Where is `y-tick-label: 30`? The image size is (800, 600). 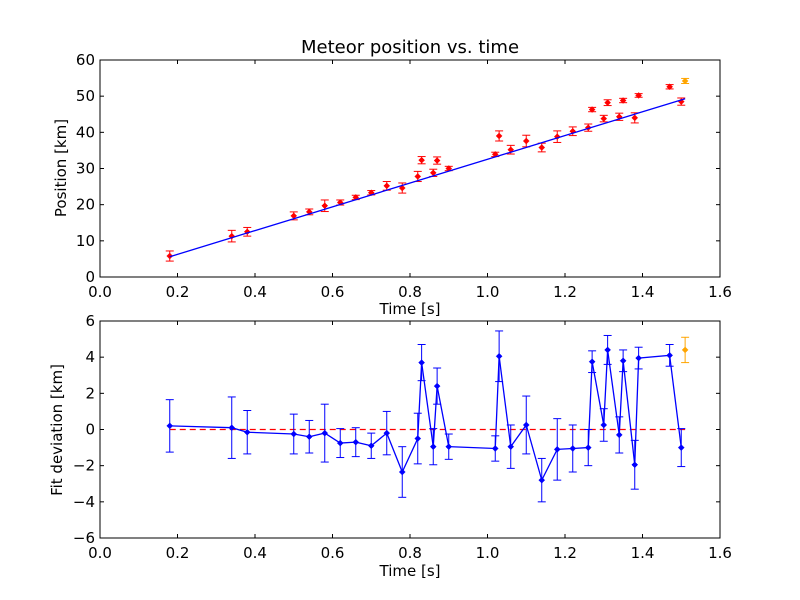
y-tick-label: 30 is located at coordinates (85, 169).